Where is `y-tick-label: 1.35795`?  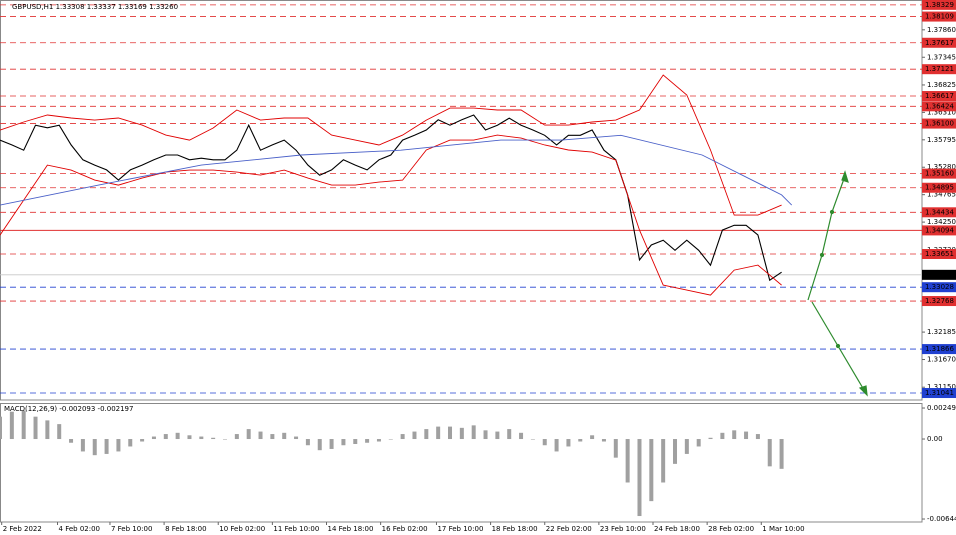 y-tick-label: 1.35795 is located at coordinates (941, 140).